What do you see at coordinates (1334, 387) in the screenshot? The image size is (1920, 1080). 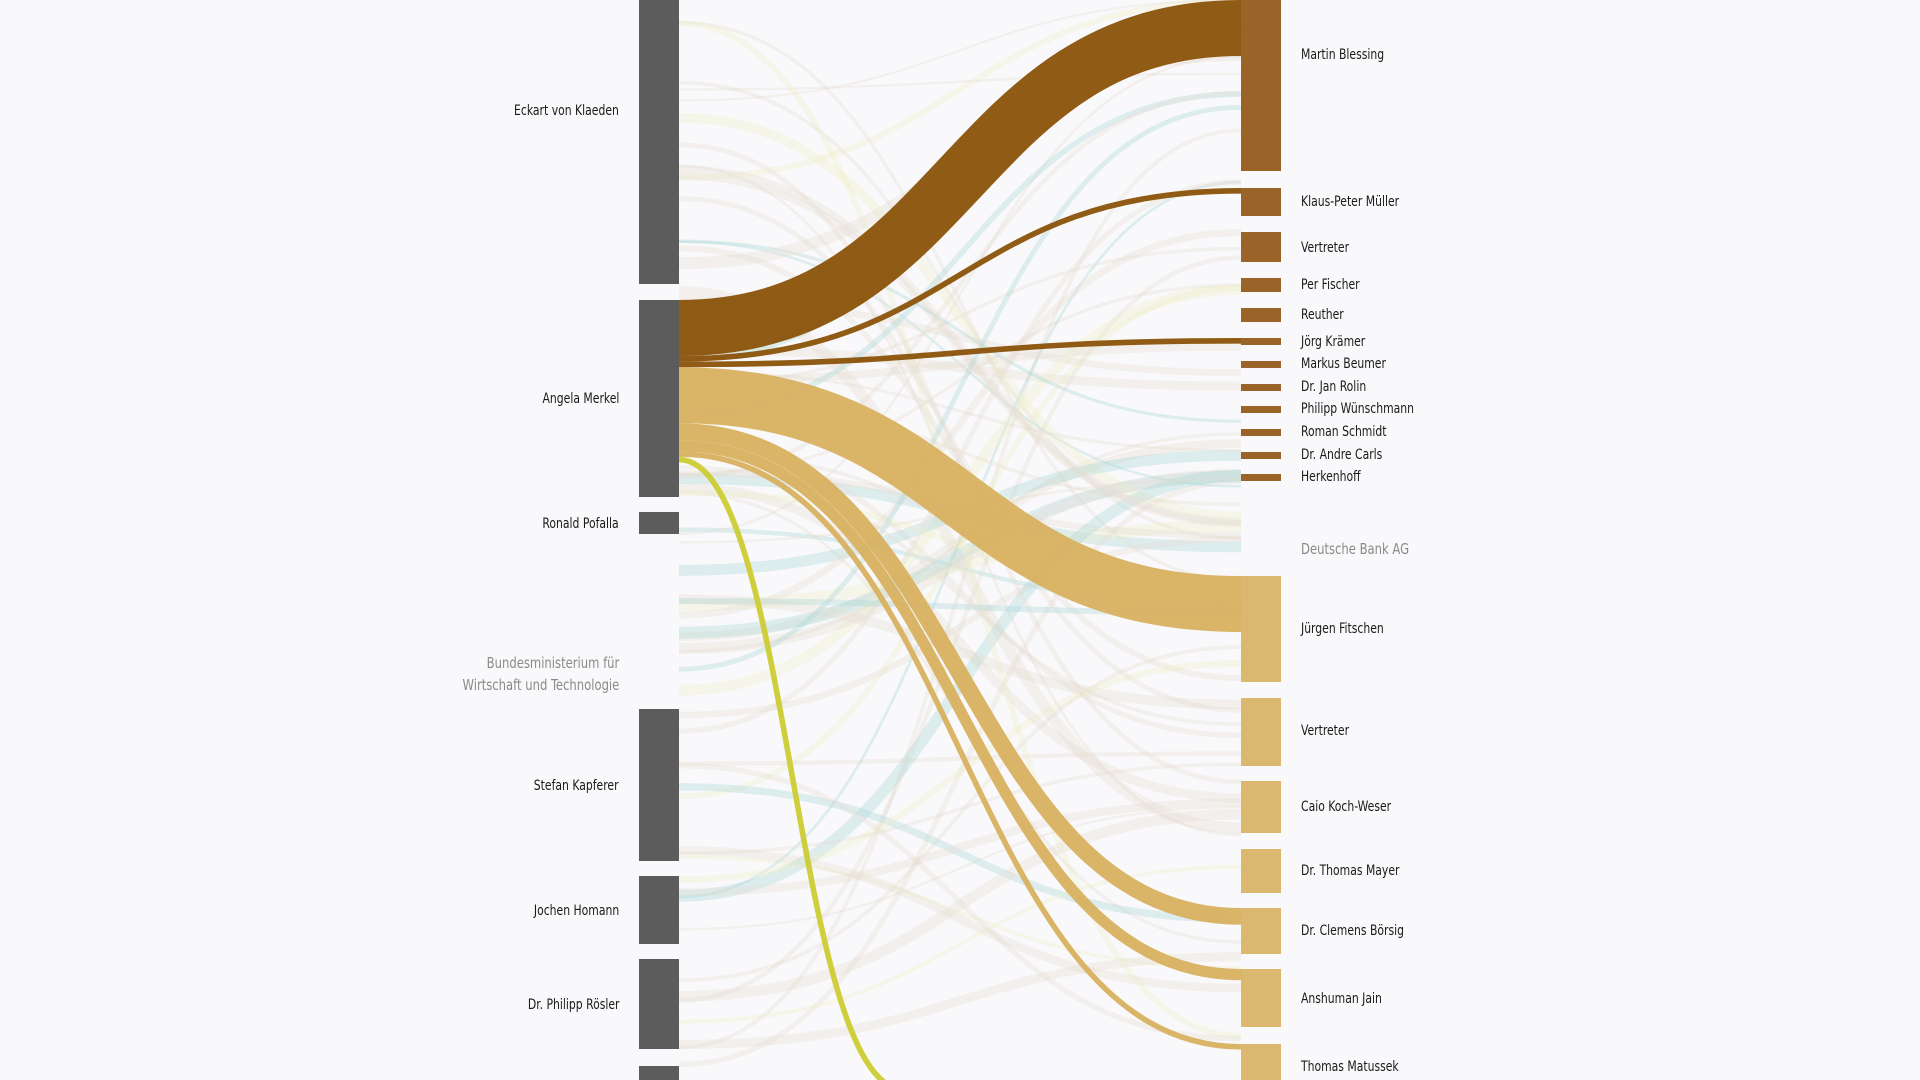 I see `right-node-label: Dr. Jan Rolin` at bounding box center [1334, 387].